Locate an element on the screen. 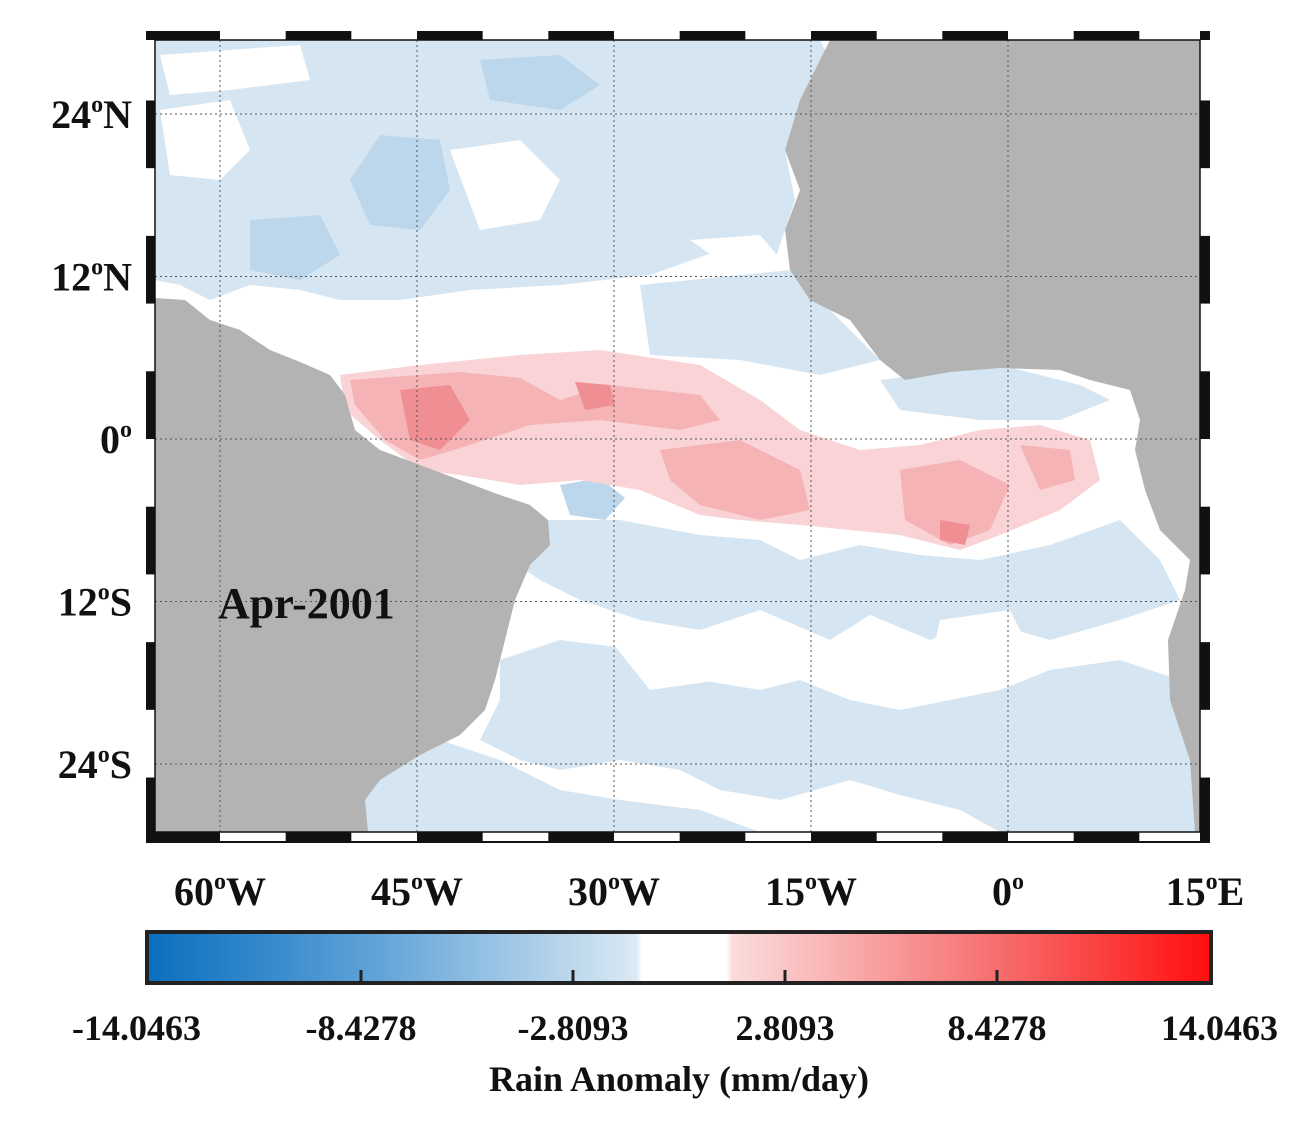 The width and height of the screenshot is (1308, 1132). longitude-labels: 60oW 45oW 30oW 15oW 0o 15oE is located at coordinates (709, 891).